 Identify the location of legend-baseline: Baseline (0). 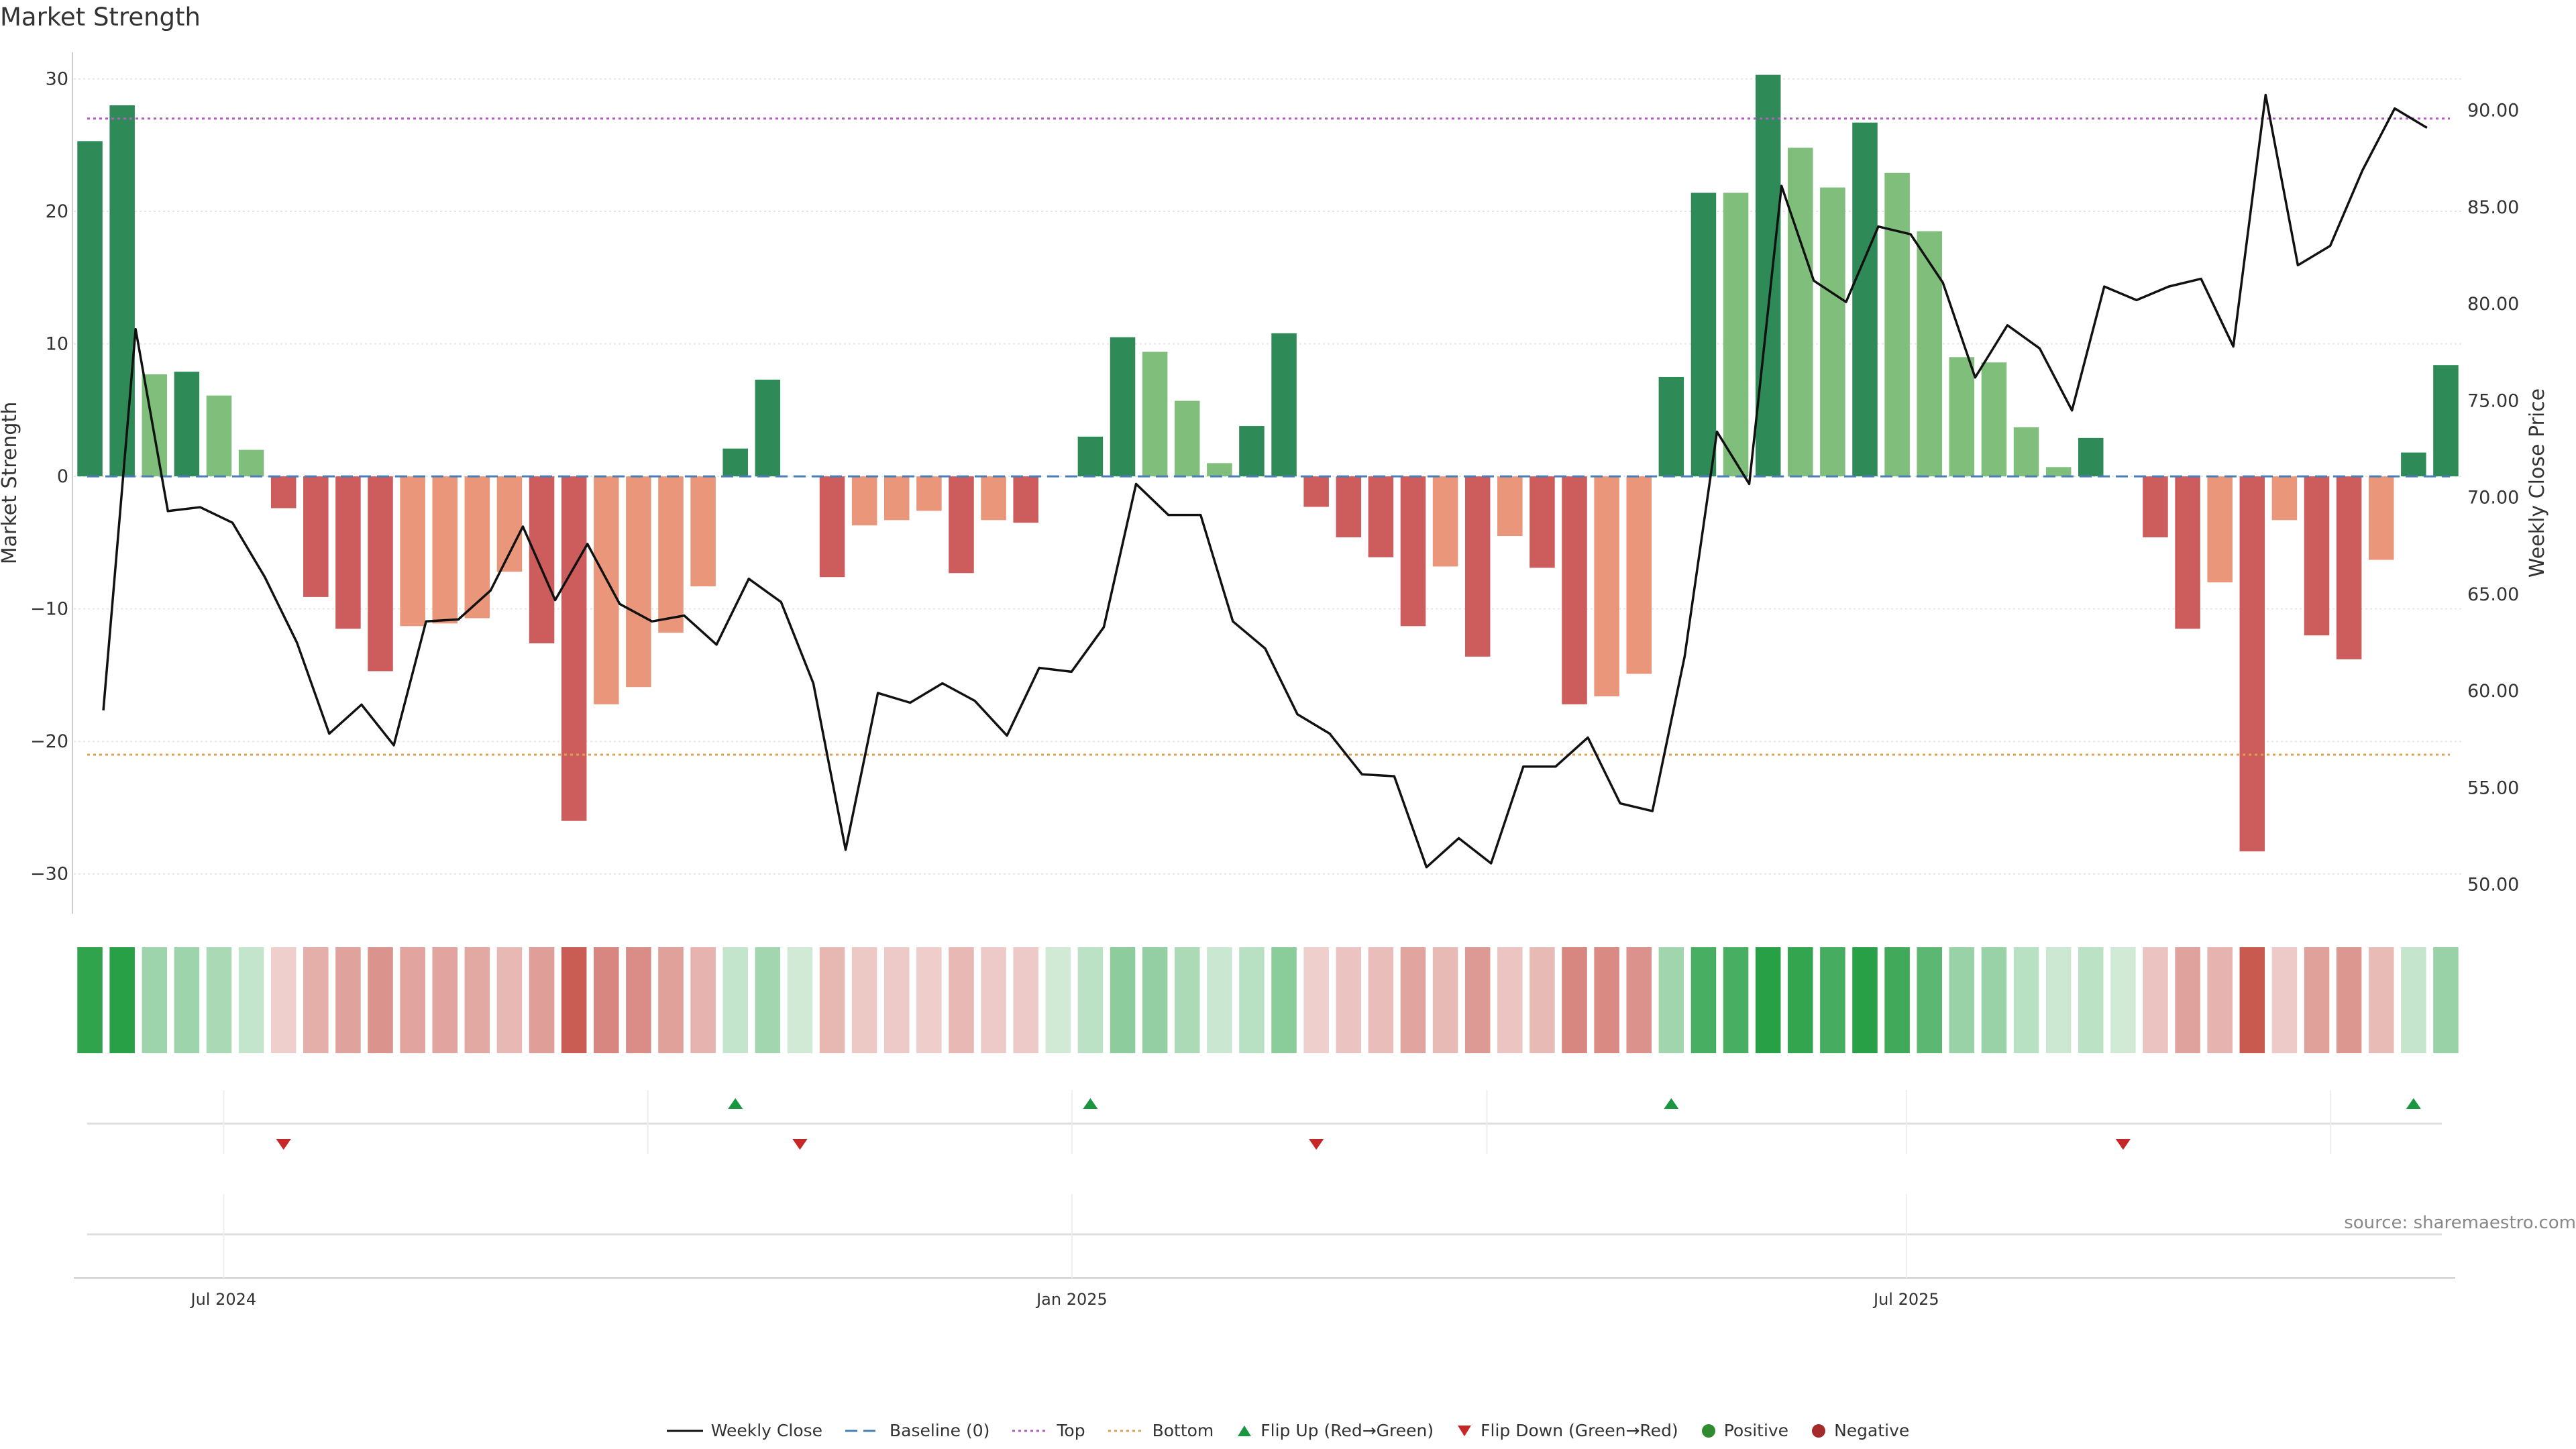
(917, 1430).